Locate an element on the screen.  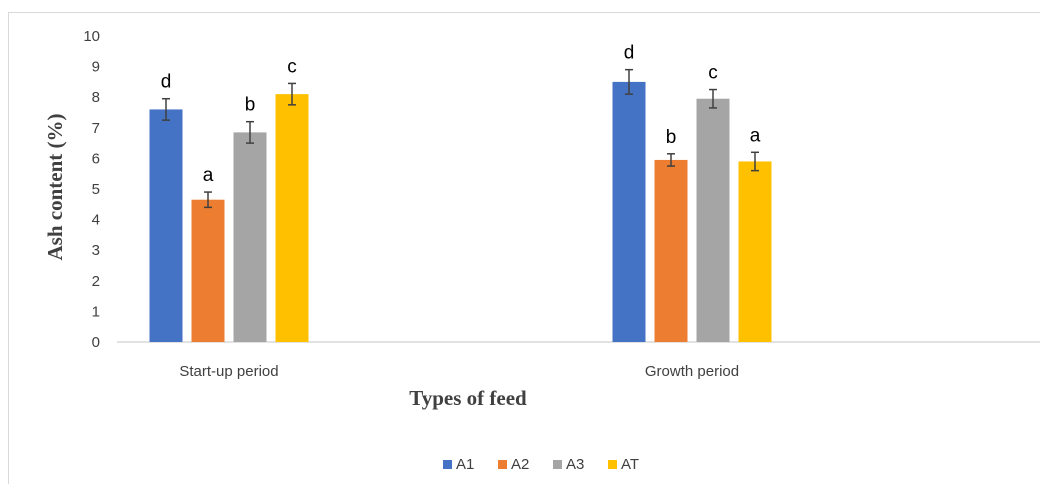
x-axis-categories: Start-up period Growth period is located at coordinates (459, 371).